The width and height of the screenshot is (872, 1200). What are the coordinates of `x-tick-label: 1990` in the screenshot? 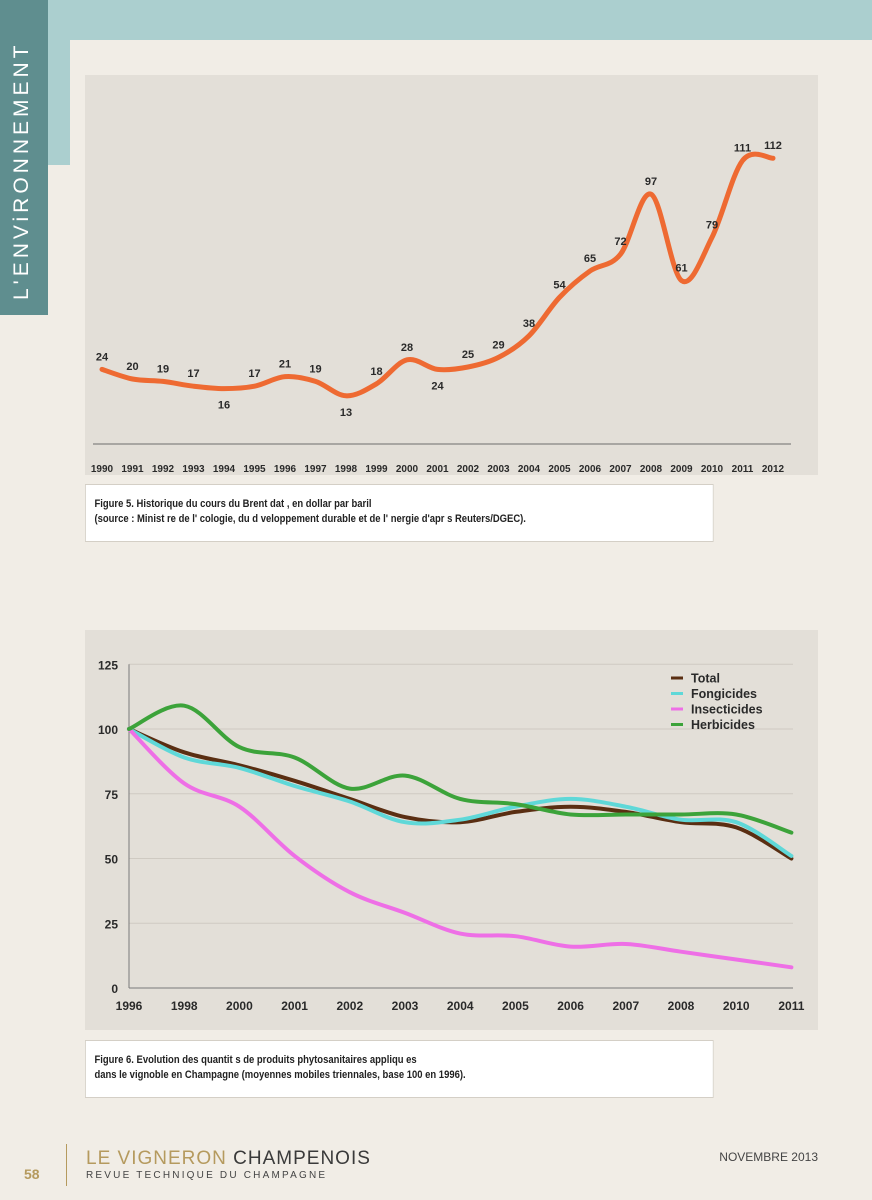 It's located at (102, 469).